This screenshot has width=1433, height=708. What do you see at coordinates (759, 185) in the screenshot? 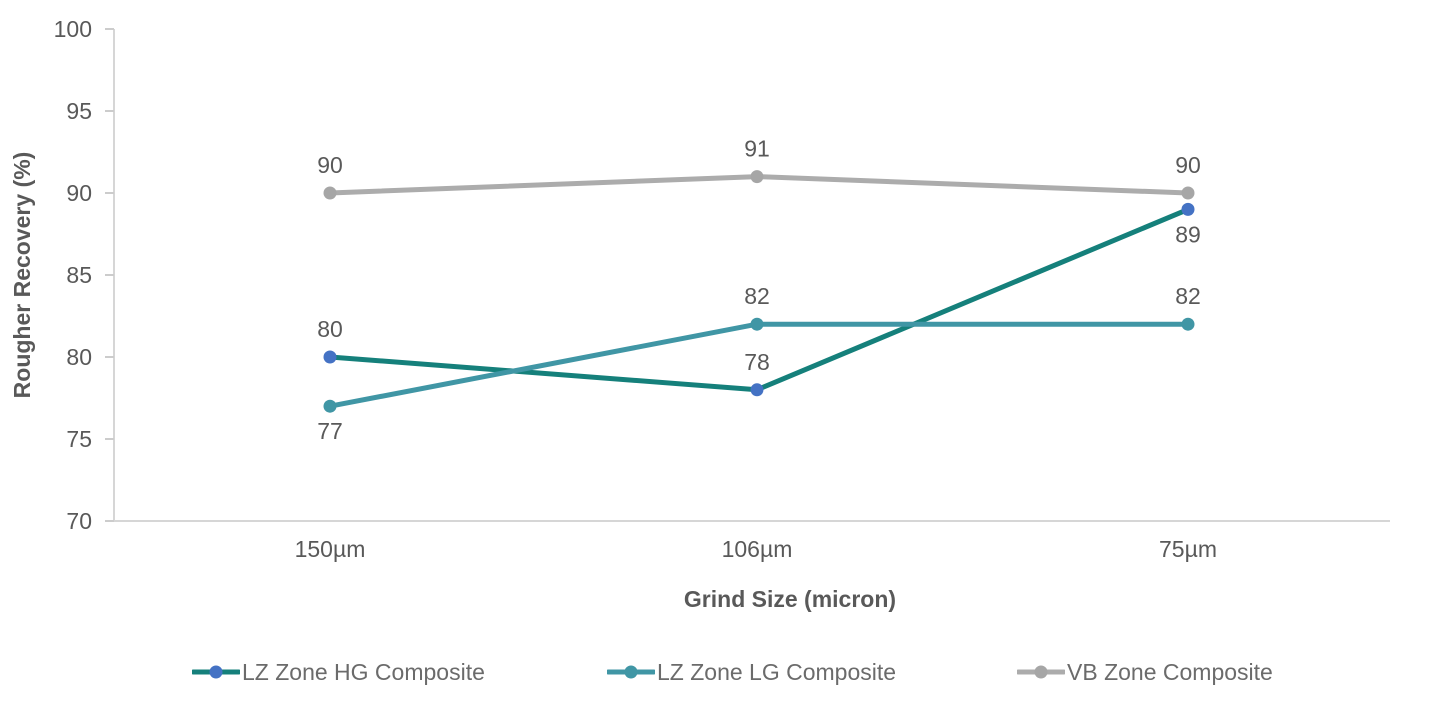
I see `series-vb-zone-composite` at bounding box center [759, 185].